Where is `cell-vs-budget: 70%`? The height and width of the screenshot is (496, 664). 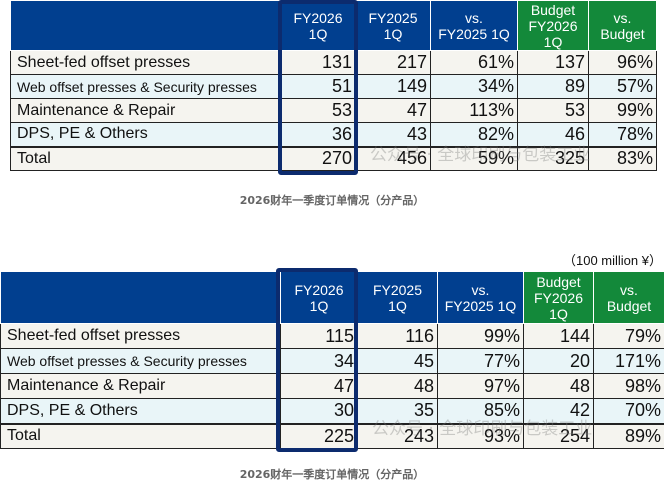
cell-vs-budget: 70% is located at coordinates (628, 411).